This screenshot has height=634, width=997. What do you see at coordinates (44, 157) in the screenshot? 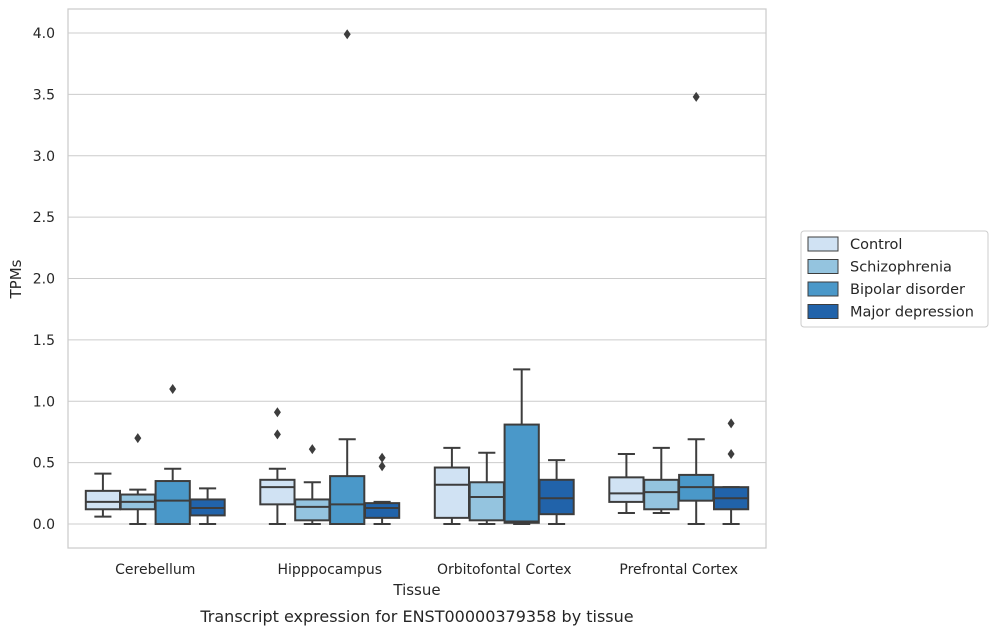
I see `y-tick-label: 3.0` at bounding box center [44, 157].